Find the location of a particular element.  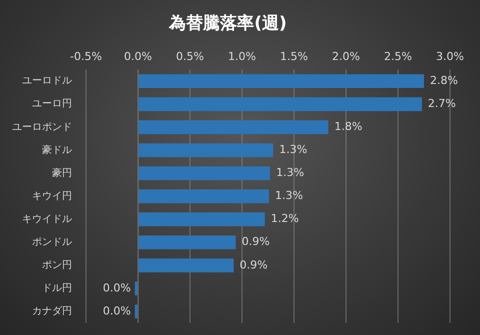

y-tick-label: ポン円 is located at coordinates (57, 266).